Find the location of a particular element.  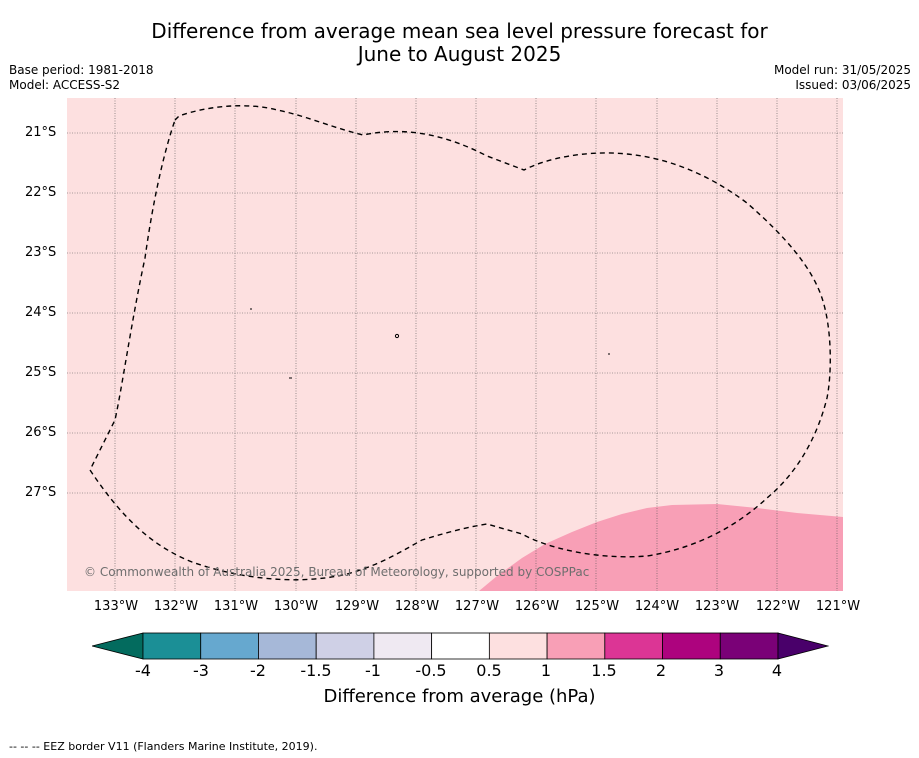

lon-label-122w: 122°W is located at coordinates (778, 606).